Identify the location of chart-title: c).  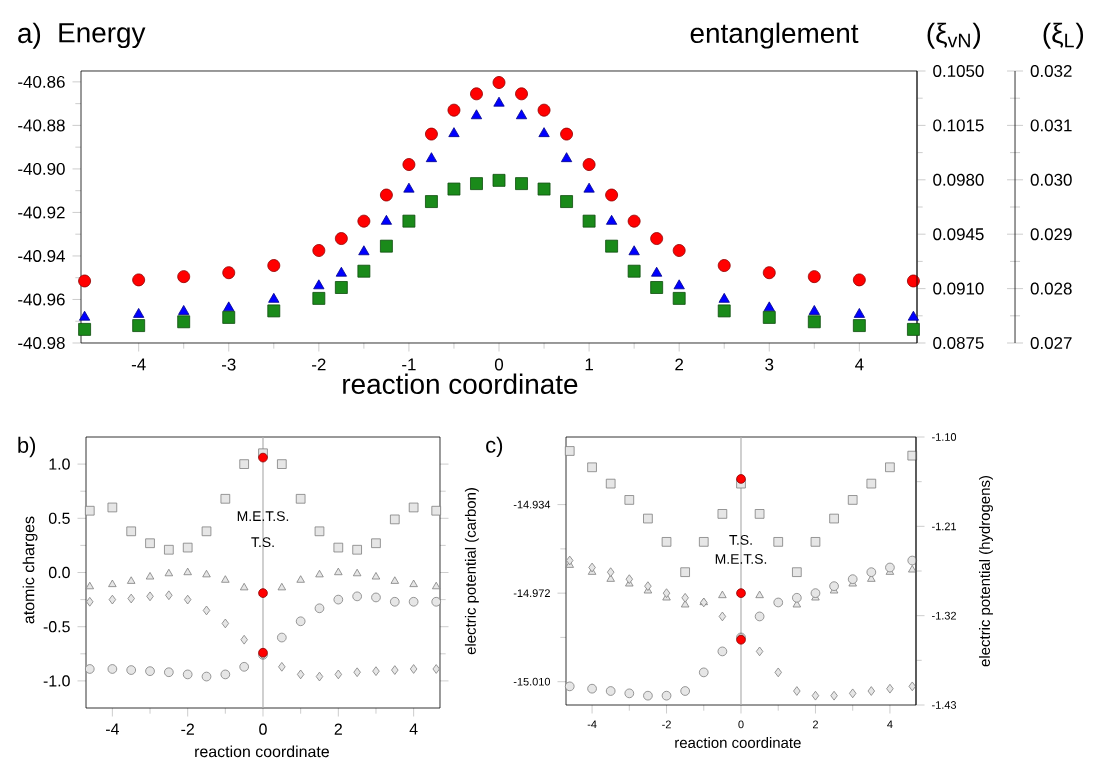
(494, 447).